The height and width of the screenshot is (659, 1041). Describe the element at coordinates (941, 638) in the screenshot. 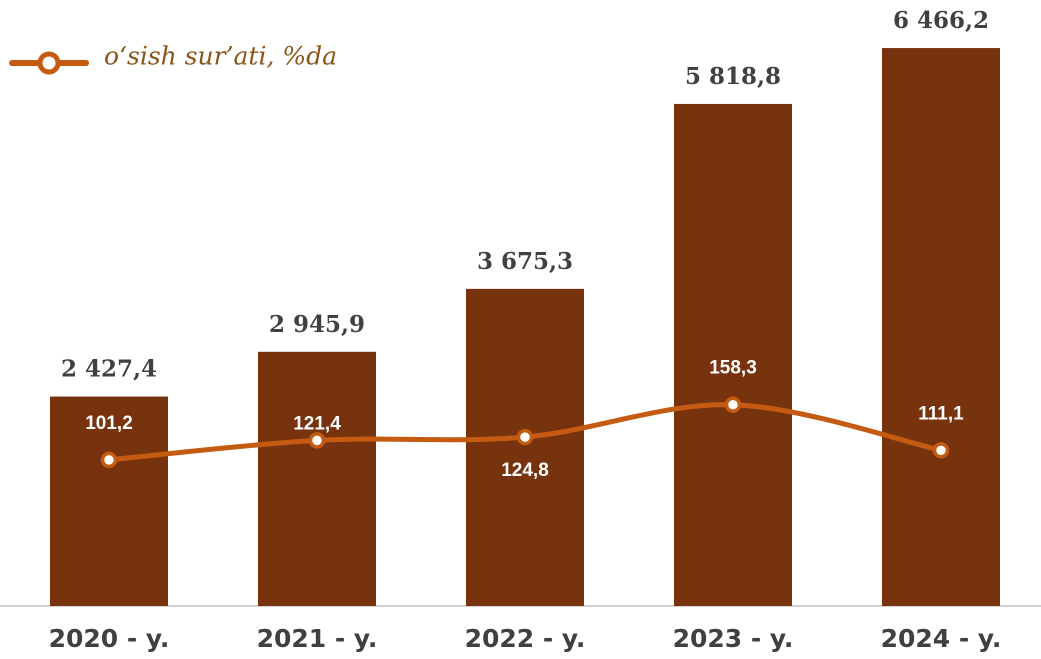

I see `x-tick-label: 2024 - y.` at that location.